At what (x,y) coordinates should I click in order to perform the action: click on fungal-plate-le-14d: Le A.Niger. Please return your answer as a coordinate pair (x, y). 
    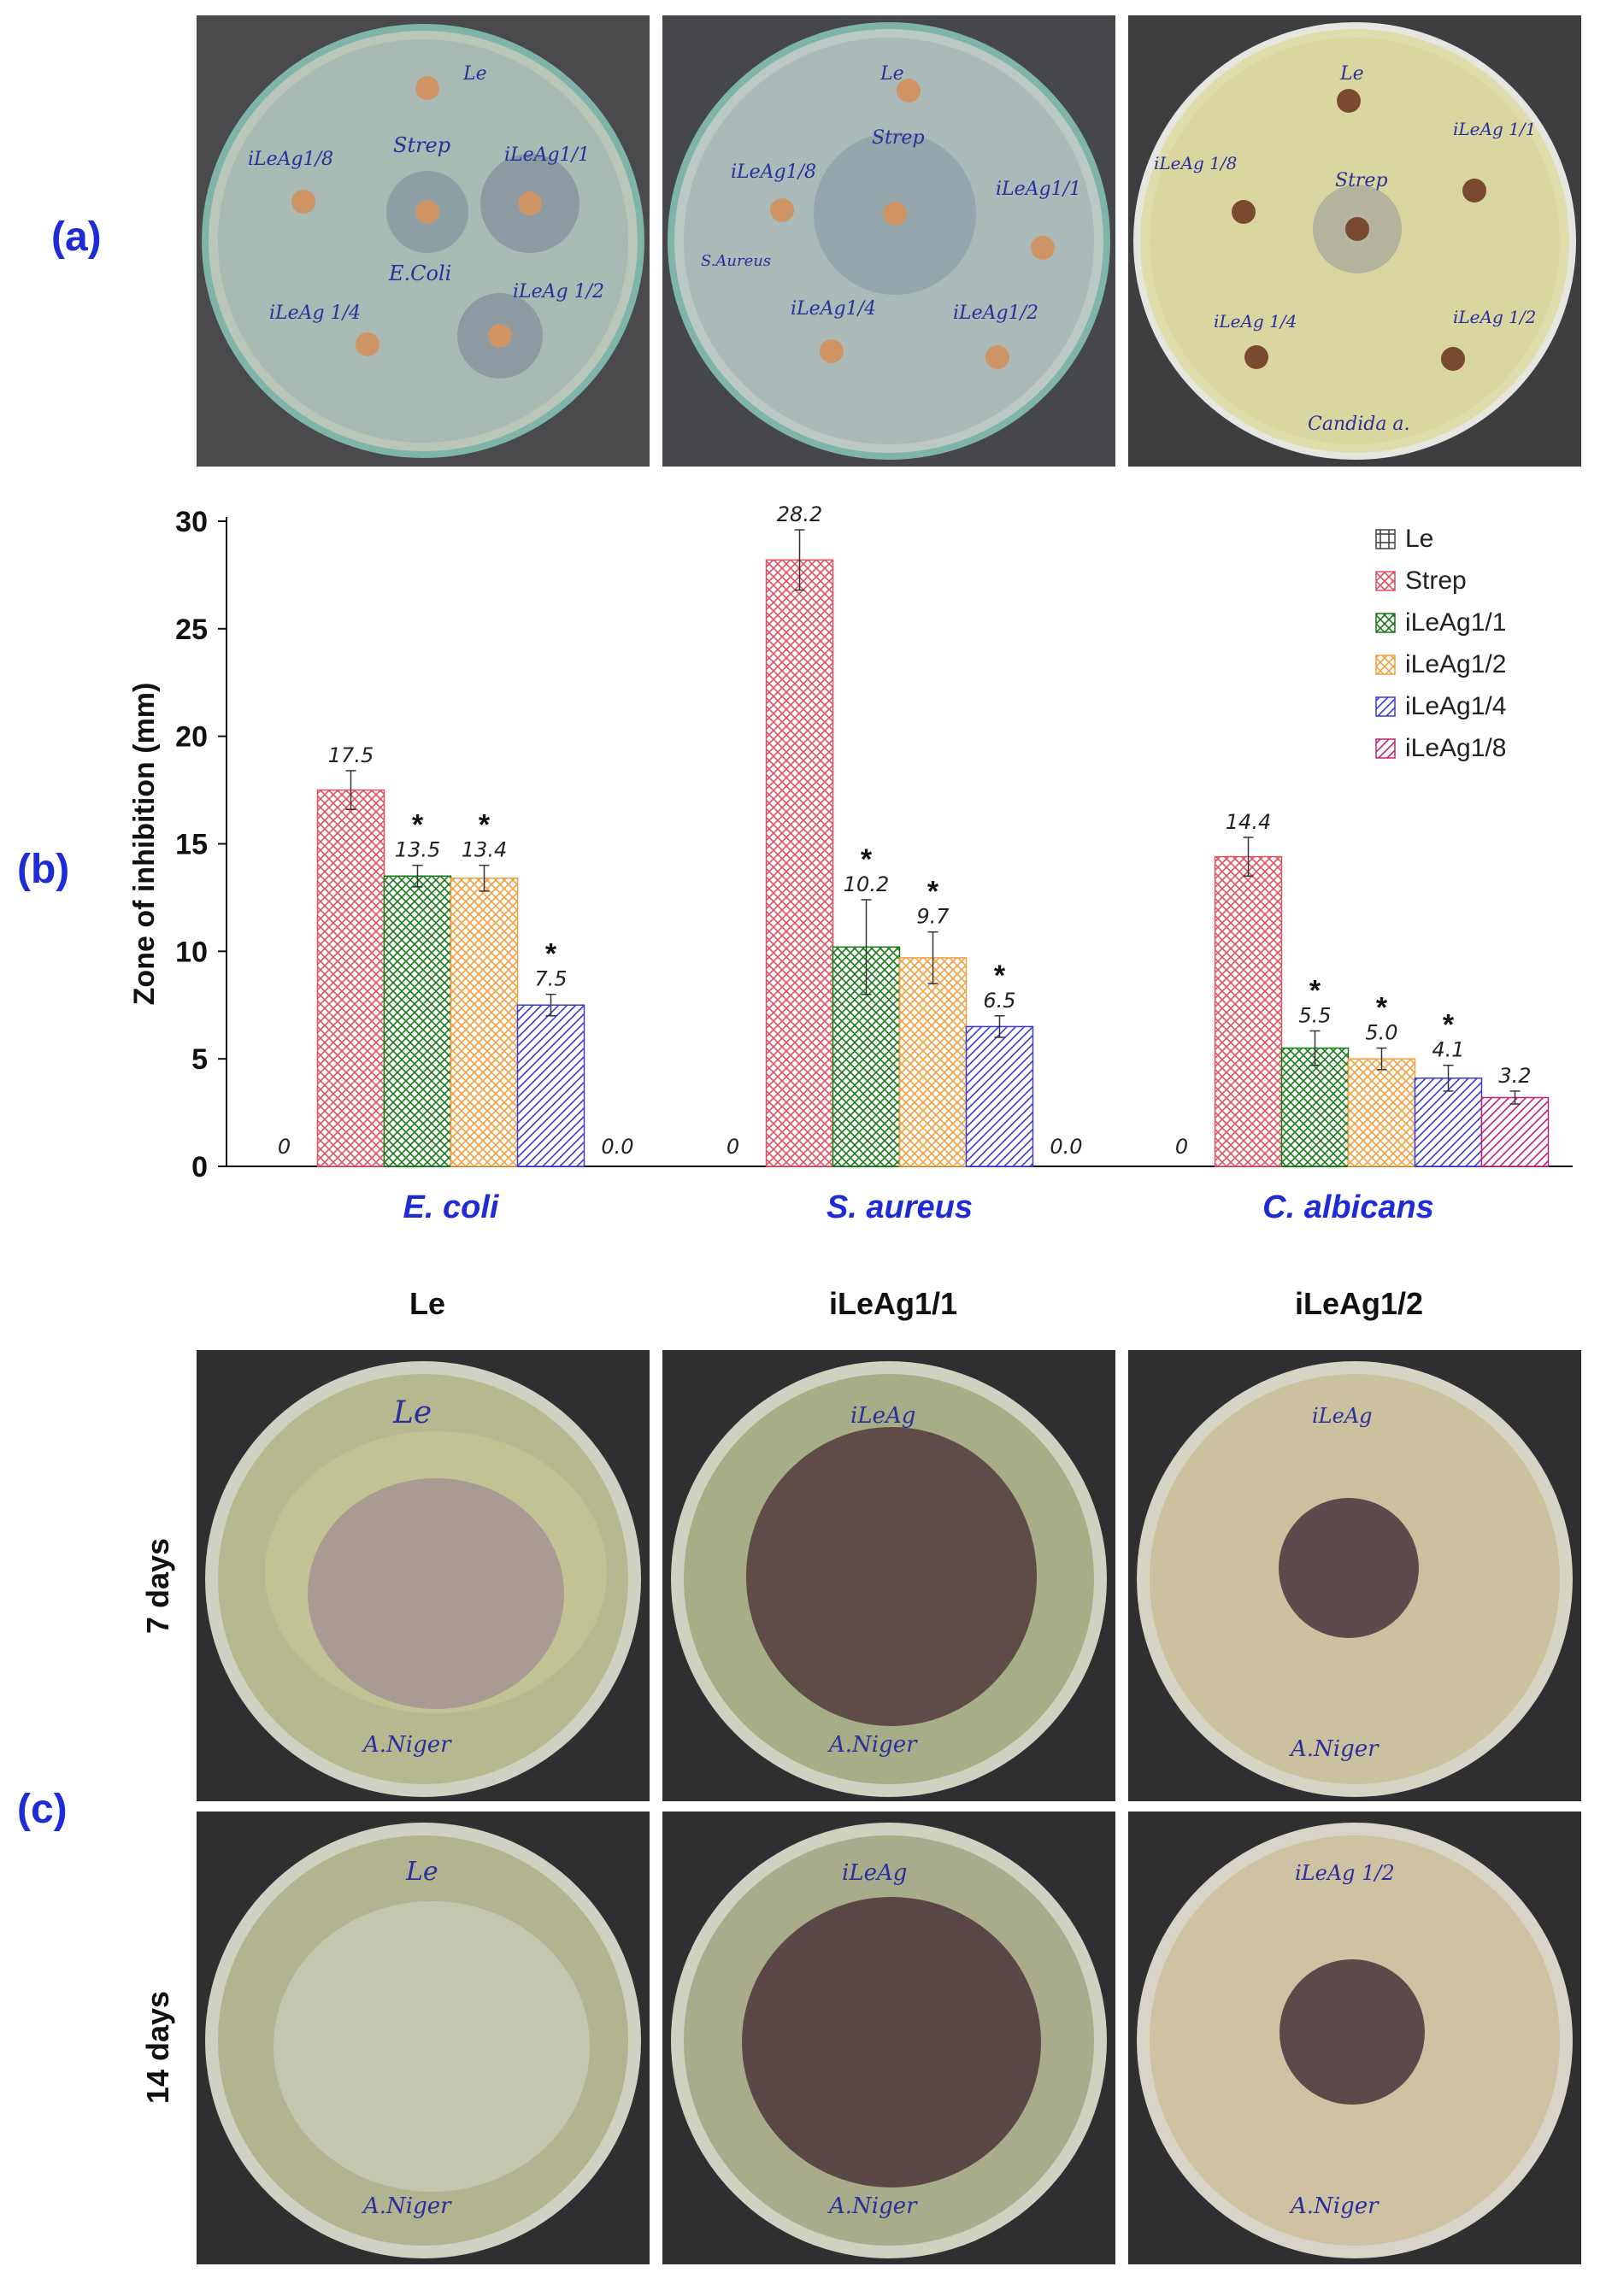
    Looking at the image, I should click on (423, 2038).